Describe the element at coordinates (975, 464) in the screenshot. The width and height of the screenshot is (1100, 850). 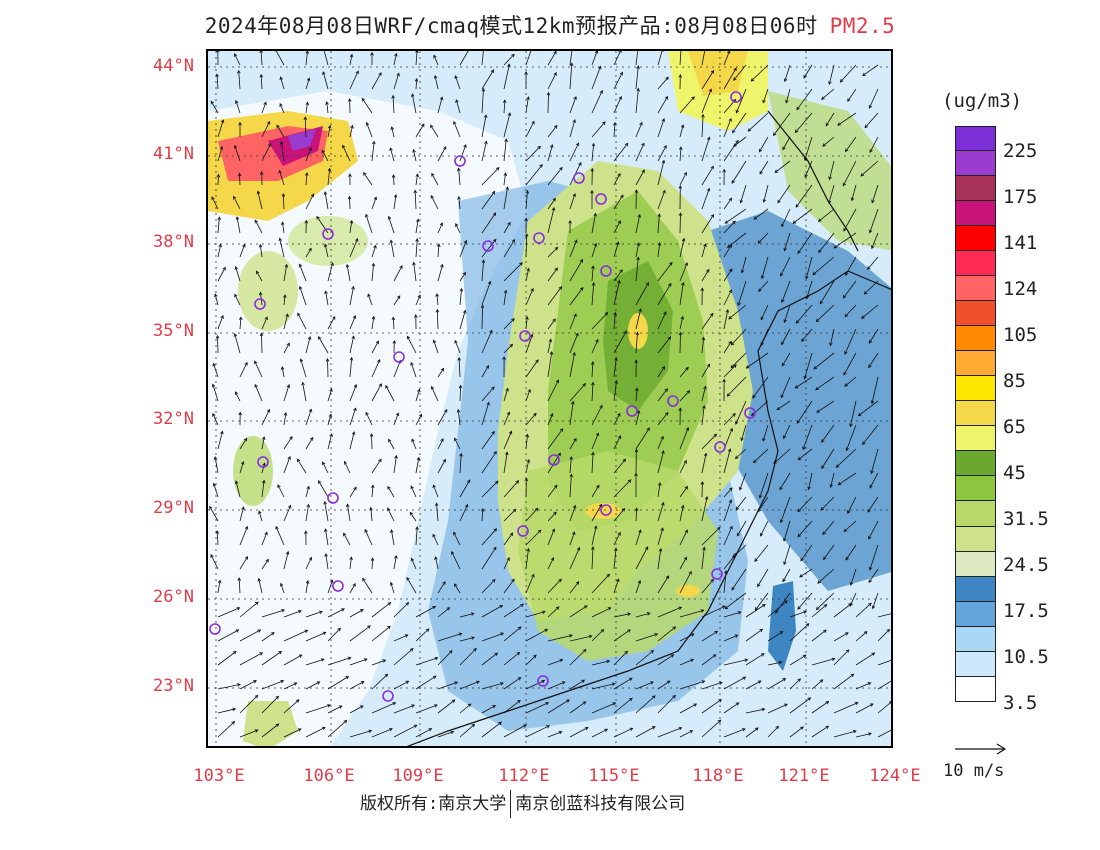
I see `colorbar-cell` at that location.